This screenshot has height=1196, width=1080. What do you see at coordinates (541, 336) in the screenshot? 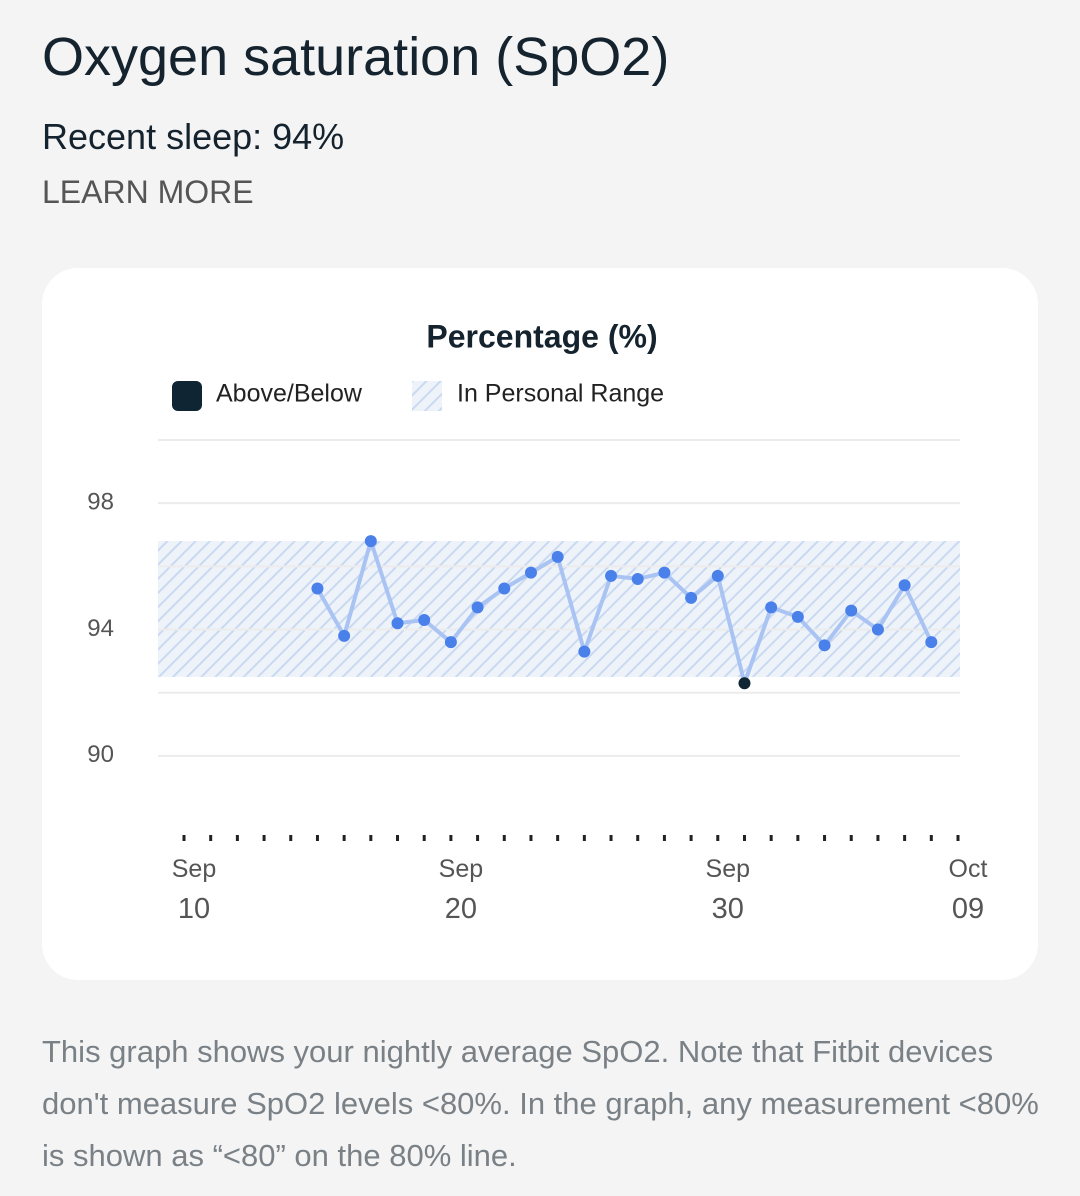
I see `chart-title: Percentage (%)` at bounding box center [541, 336].